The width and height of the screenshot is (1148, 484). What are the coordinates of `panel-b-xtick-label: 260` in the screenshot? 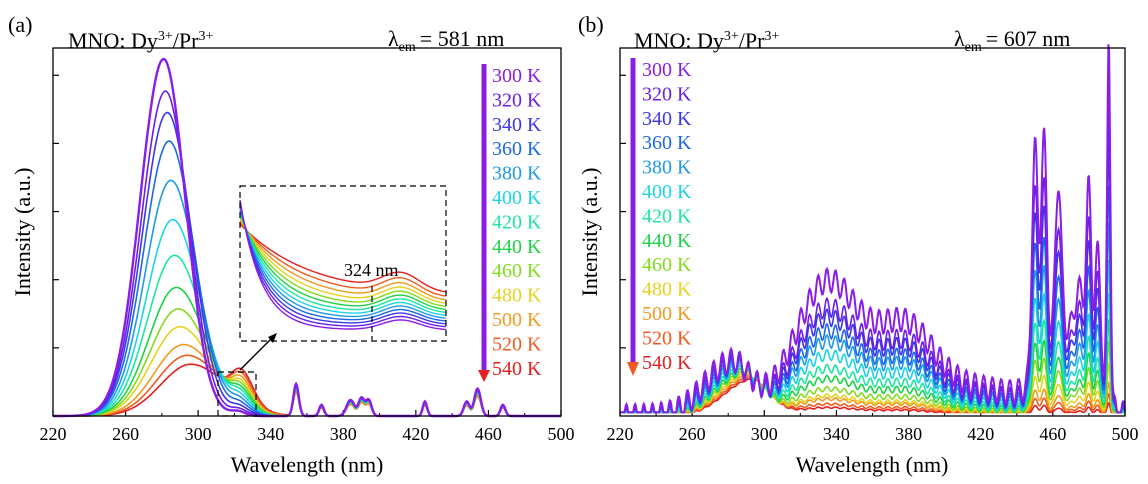 It's located at (692, 434).